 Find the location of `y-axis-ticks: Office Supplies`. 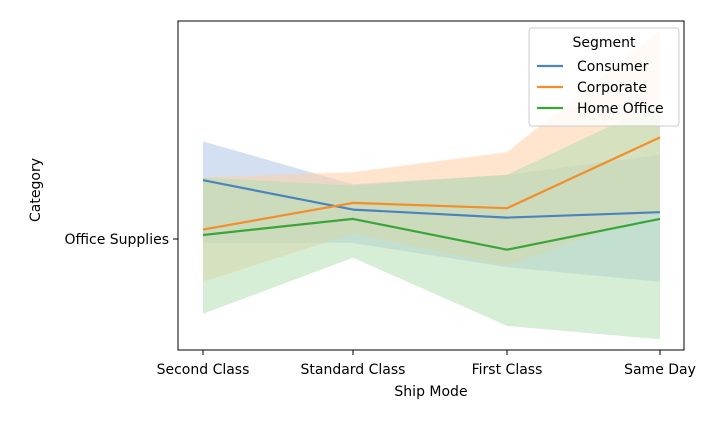

y-axis-ticks: Office Supplies is located at coordinates (121, 240).